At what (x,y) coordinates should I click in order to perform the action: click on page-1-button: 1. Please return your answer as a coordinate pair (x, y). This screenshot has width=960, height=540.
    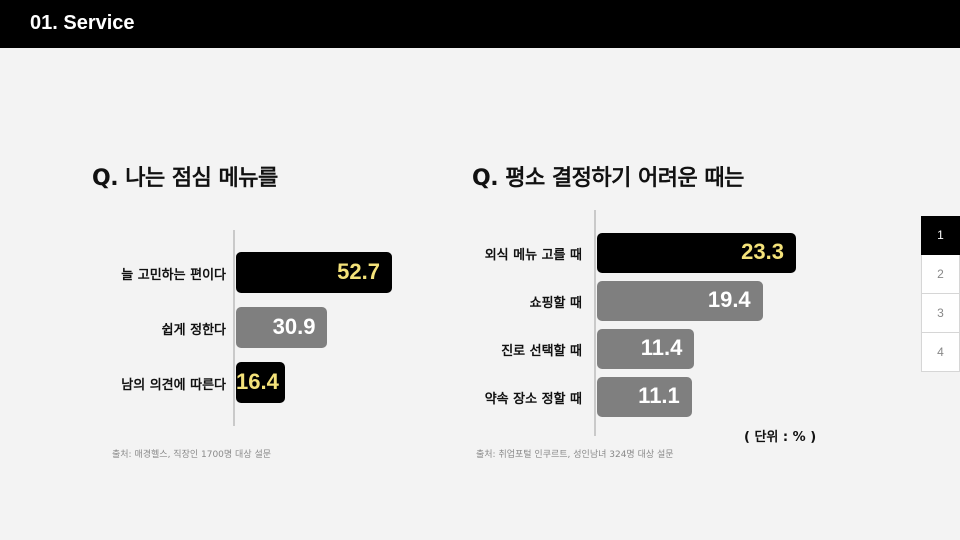
    Looking at the image, I should click on (940, 235).